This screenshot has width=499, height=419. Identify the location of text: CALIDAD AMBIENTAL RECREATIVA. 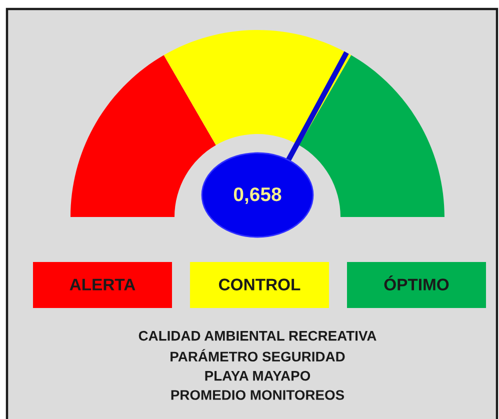
(257, 335).